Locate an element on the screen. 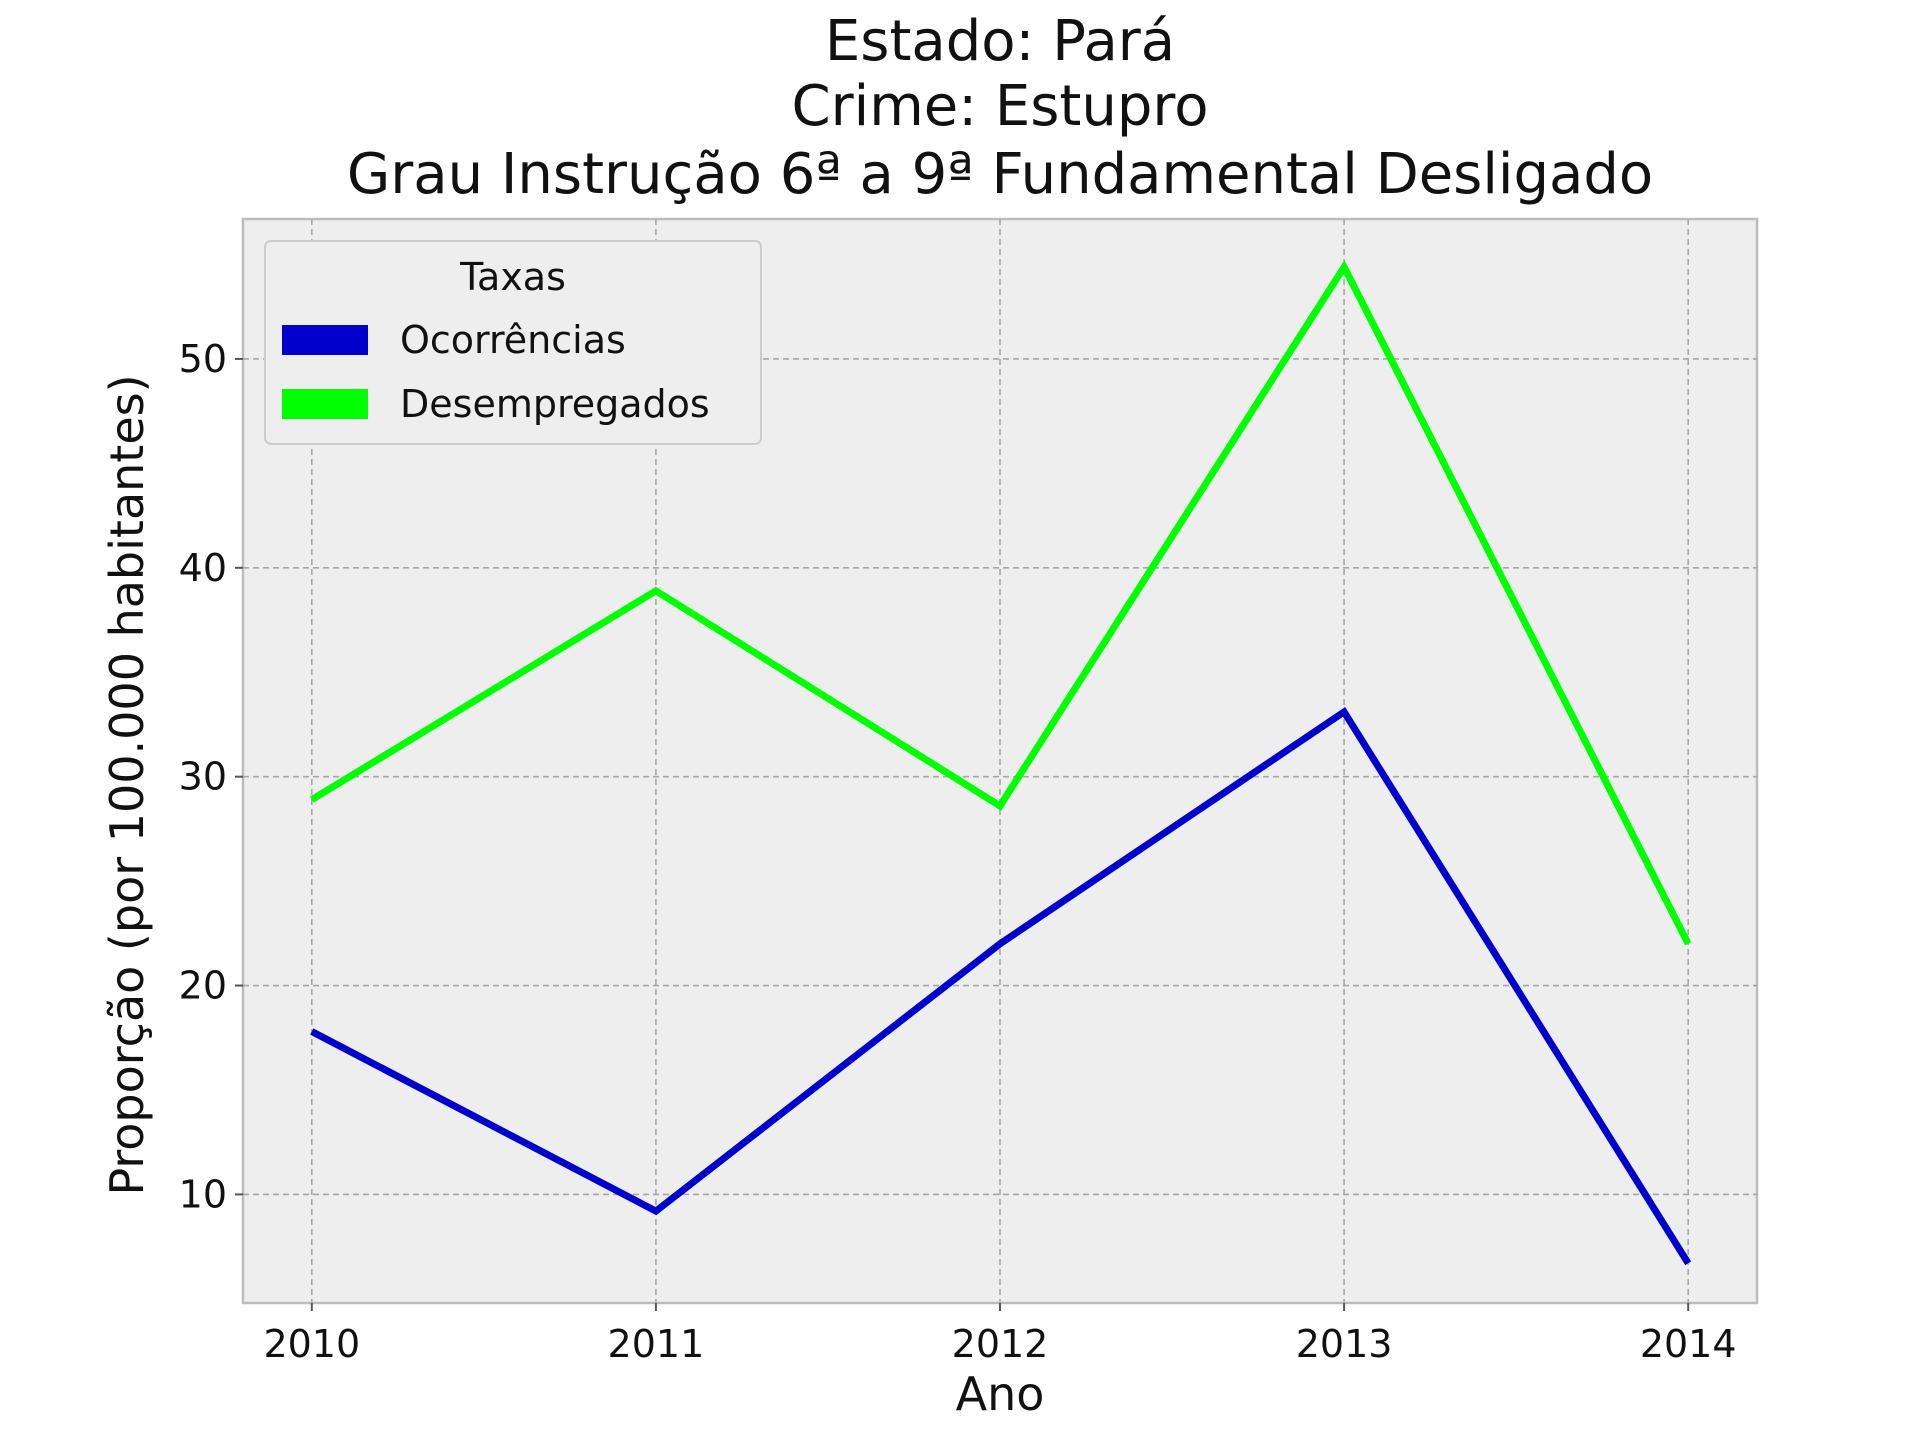 The width and height of the screenshot is (1920, 1440). legend-label-0: Ocorrências is located at coordinates (513, 340).